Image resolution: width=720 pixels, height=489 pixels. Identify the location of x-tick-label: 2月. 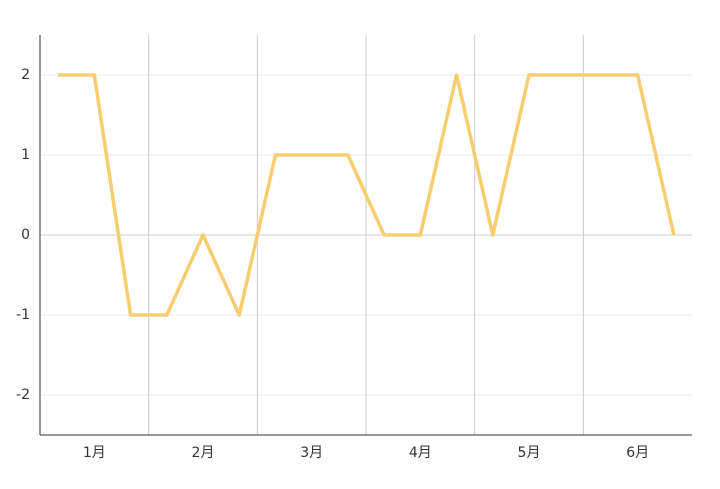
(203, 453).